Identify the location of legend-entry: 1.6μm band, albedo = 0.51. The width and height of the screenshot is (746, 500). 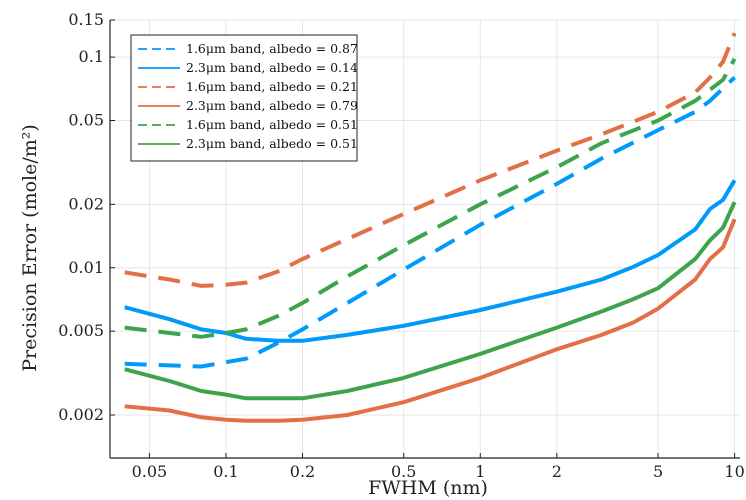
(272, 124).